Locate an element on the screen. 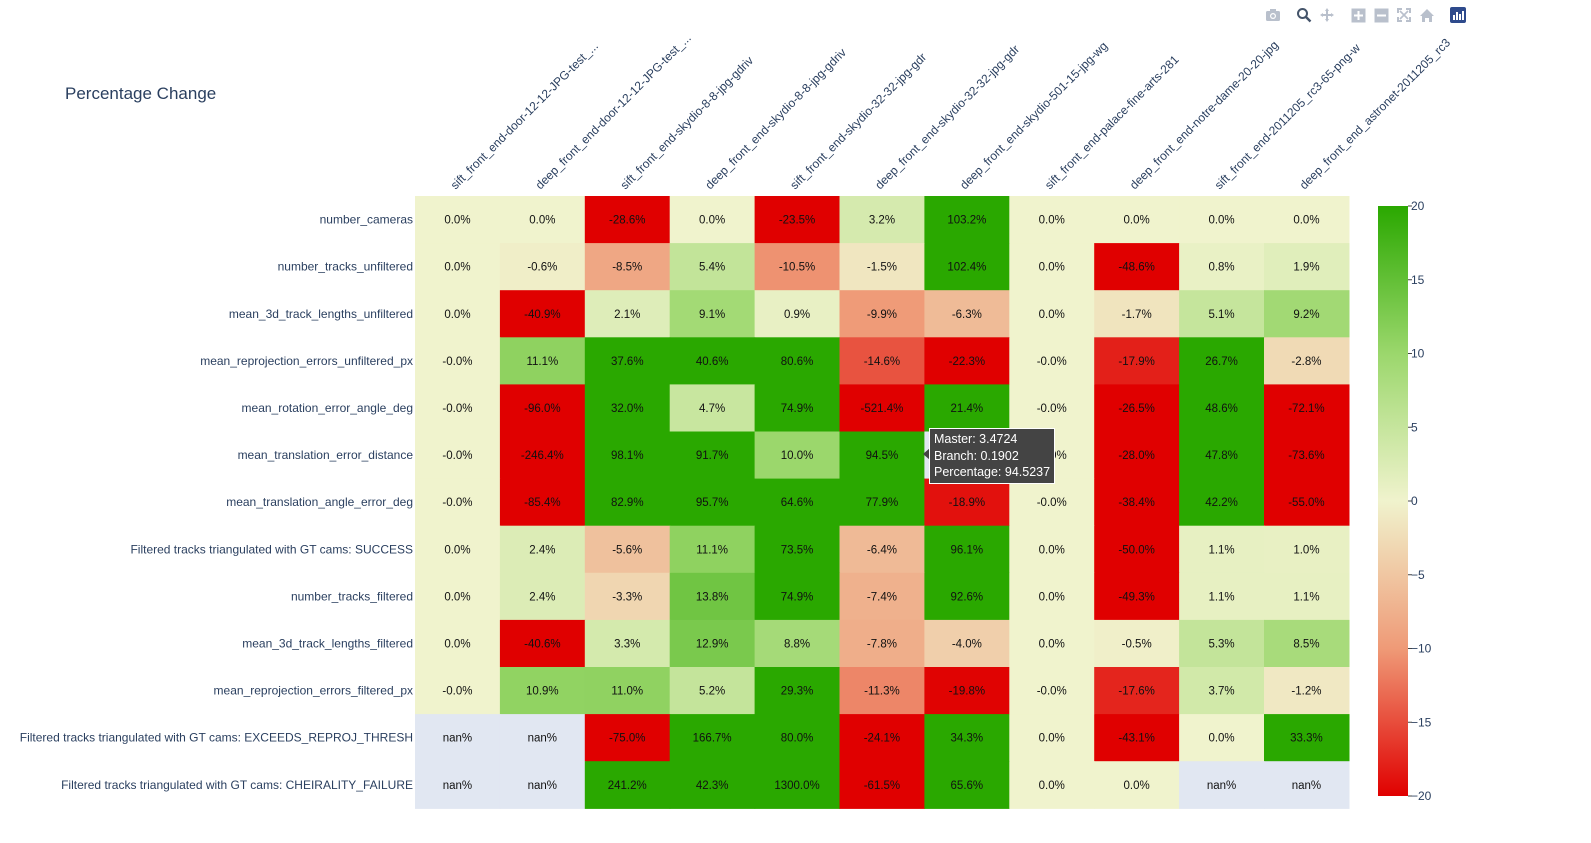  heatmap-cell: -10.5% is located at coordinates (797, 267).